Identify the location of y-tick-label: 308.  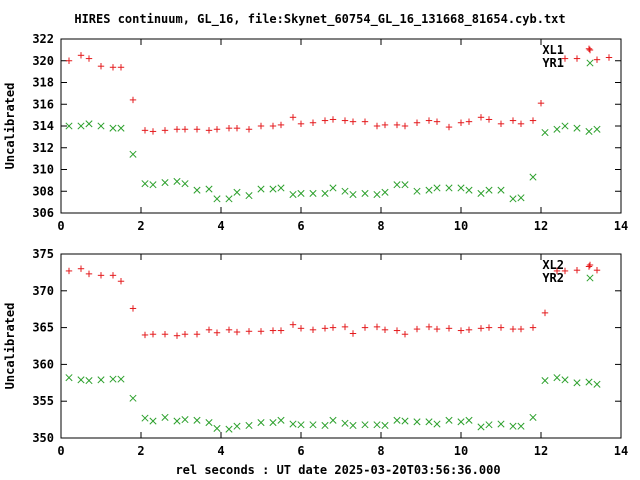
(43, 191).